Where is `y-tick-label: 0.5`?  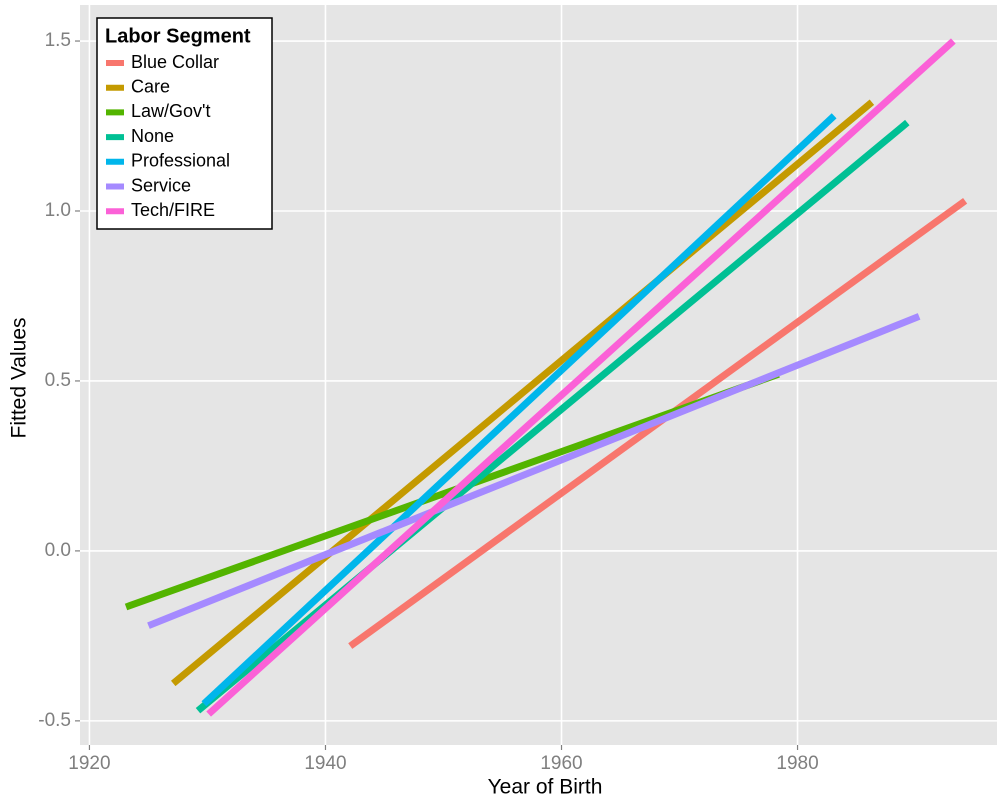 y-tick-label: 0.5 is located at coordinates (58, 380).